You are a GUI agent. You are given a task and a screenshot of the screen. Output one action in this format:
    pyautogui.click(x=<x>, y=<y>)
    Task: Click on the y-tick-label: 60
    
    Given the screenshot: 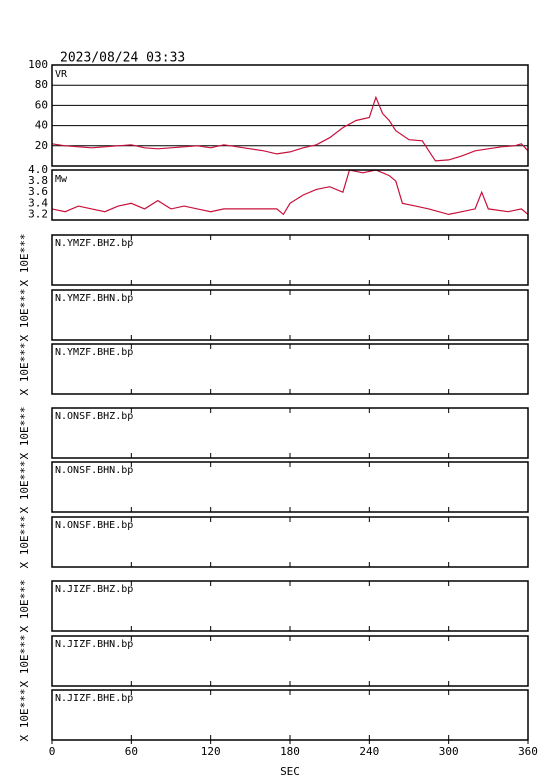 What is the action you would take?
    pyautogui.click(x=41, y=104)
    